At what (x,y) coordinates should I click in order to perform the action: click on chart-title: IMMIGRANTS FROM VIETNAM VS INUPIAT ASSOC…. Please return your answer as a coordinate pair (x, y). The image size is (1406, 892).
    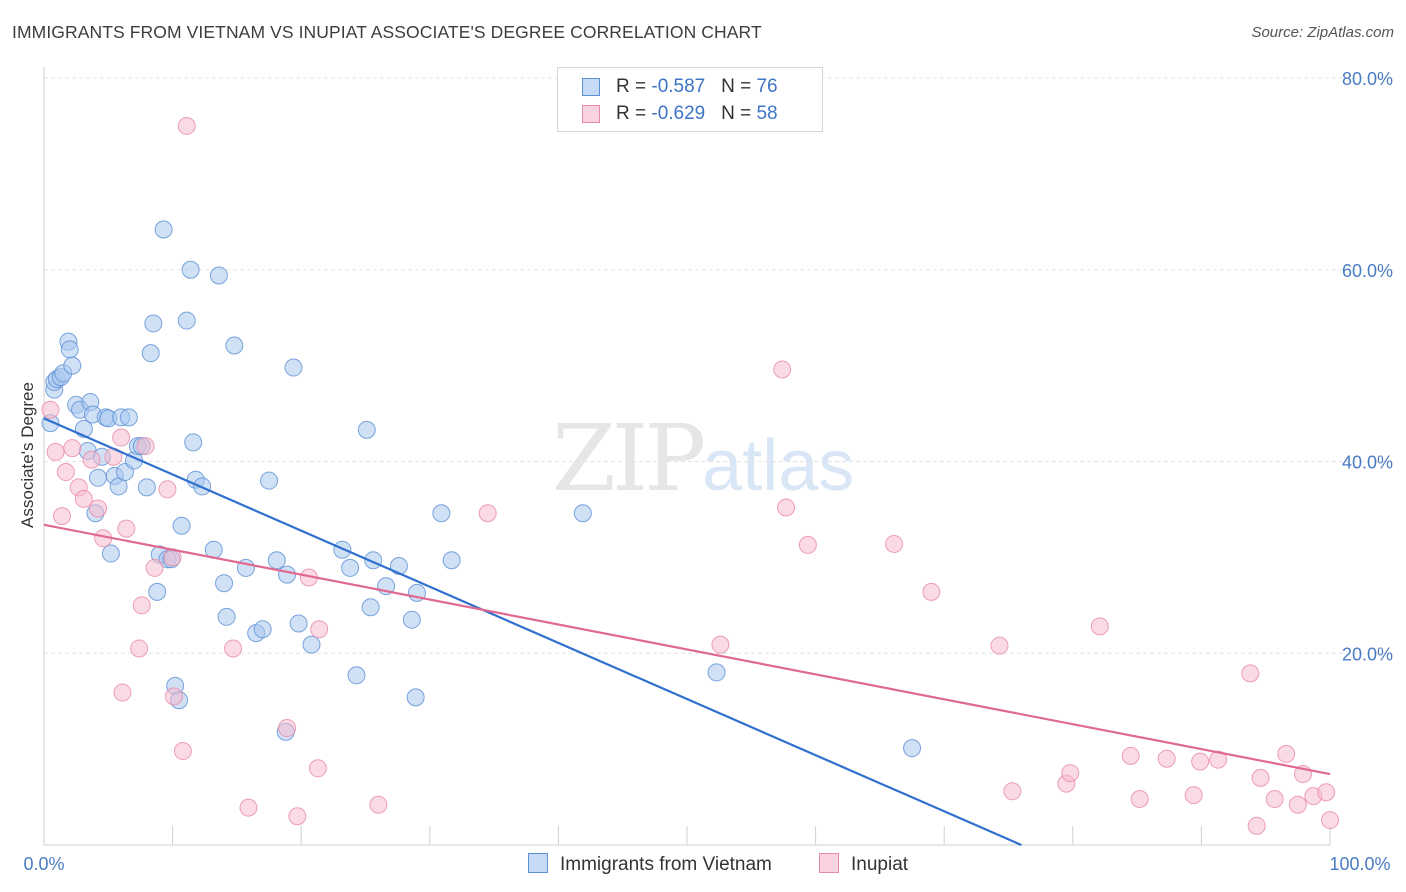
    Looking at the image, I should click on (387, 32).